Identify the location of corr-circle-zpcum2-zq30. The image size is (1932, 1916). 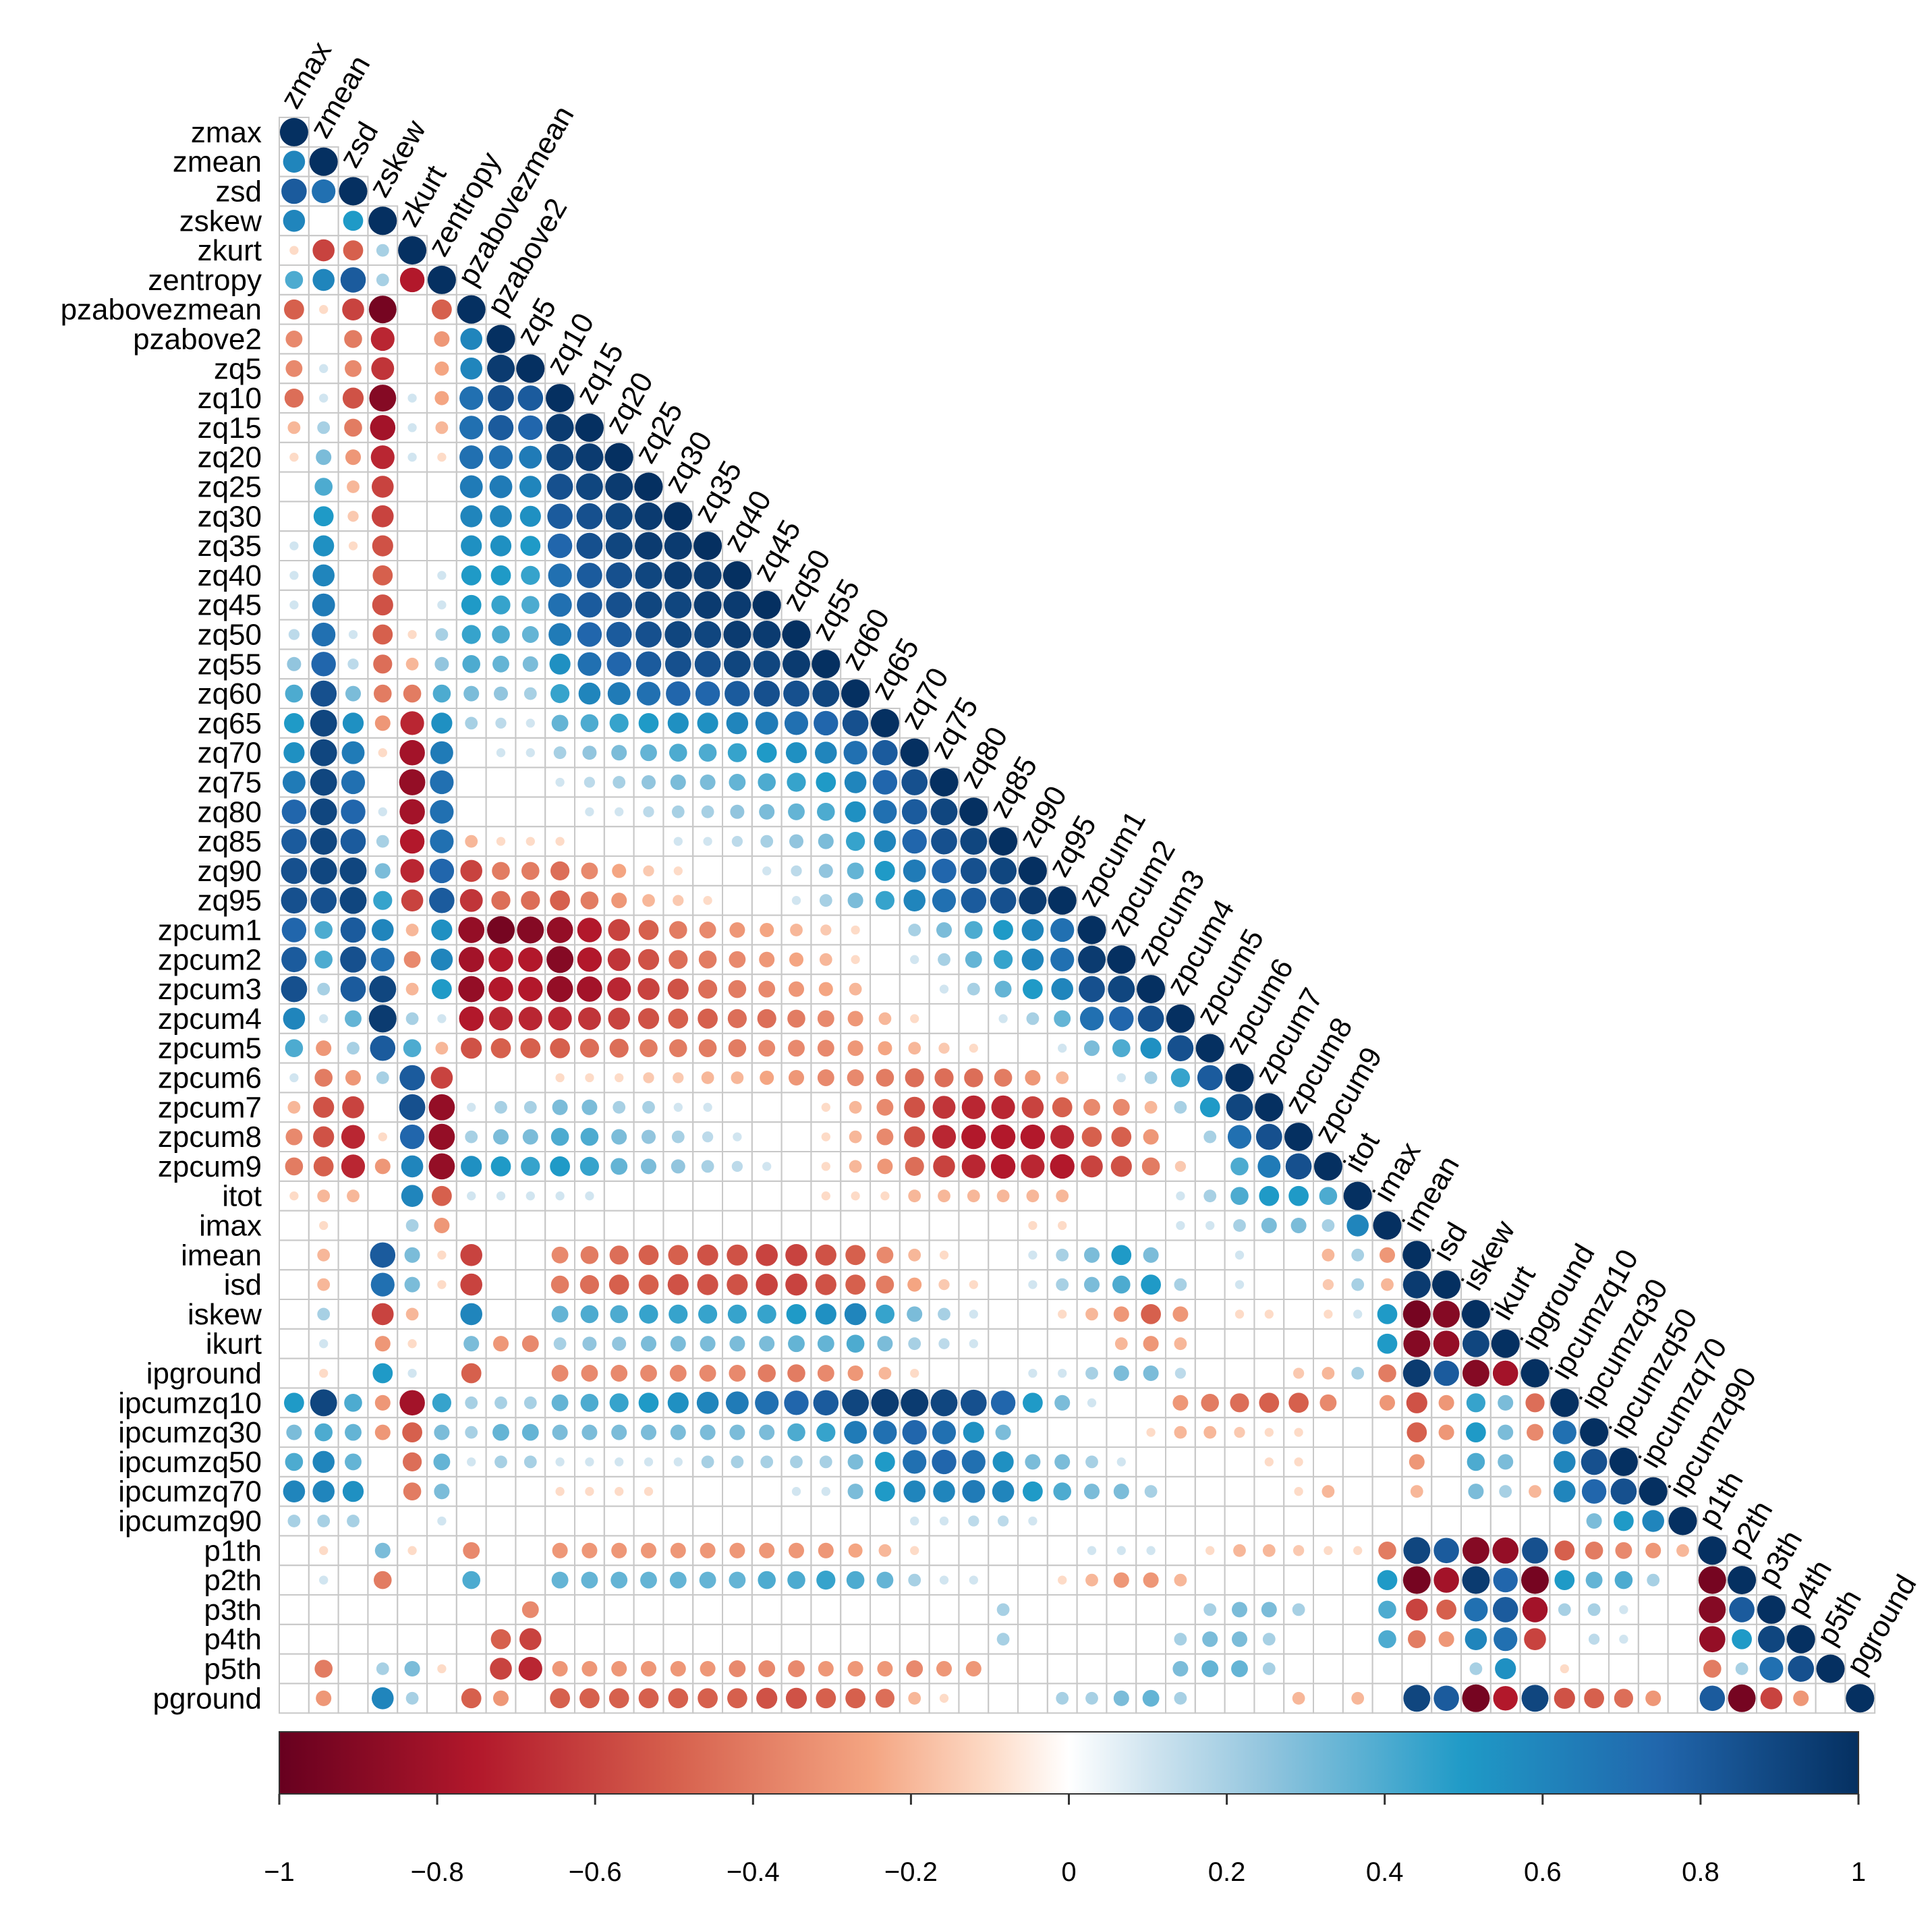
(678, 959).